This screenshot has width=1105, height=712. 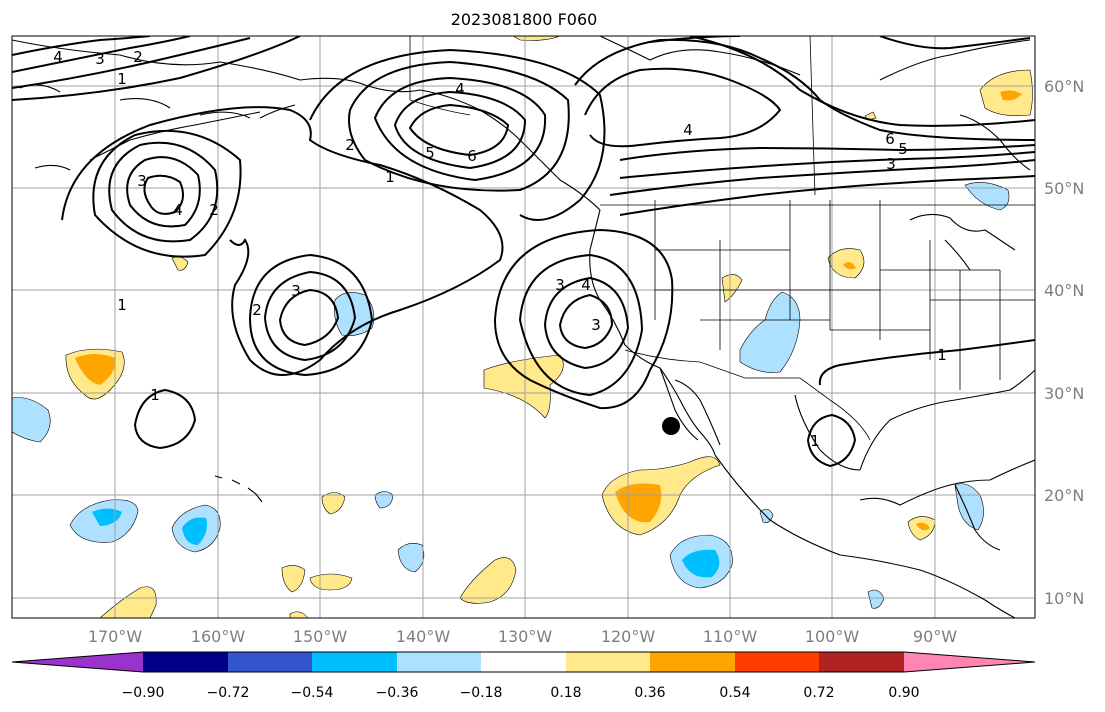 What do you see at coordinates (1064, 290) in the screenshot?
I see `lat-label: 40°N` at bounding box center [1064, 290].